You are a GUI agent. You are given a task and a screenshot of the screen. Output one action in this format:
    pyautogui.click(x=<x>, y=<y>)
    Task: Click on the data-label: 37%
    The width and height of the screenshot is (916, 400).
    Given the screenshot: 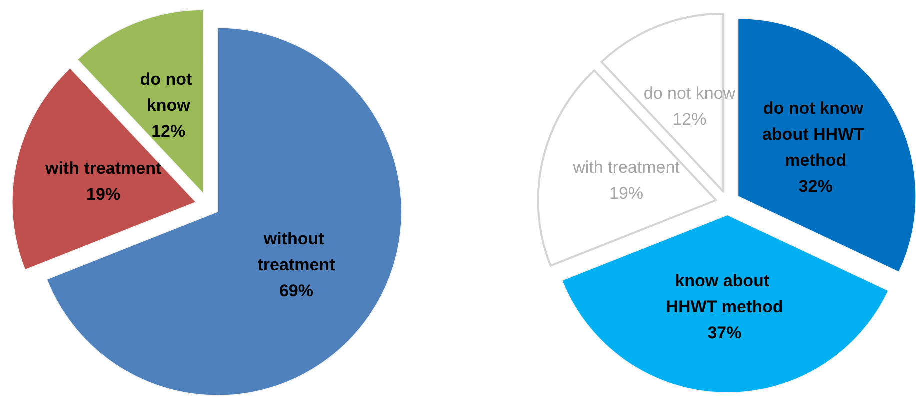 What is the action you would take?
    pyautogui.click(x=725, y=332)
    